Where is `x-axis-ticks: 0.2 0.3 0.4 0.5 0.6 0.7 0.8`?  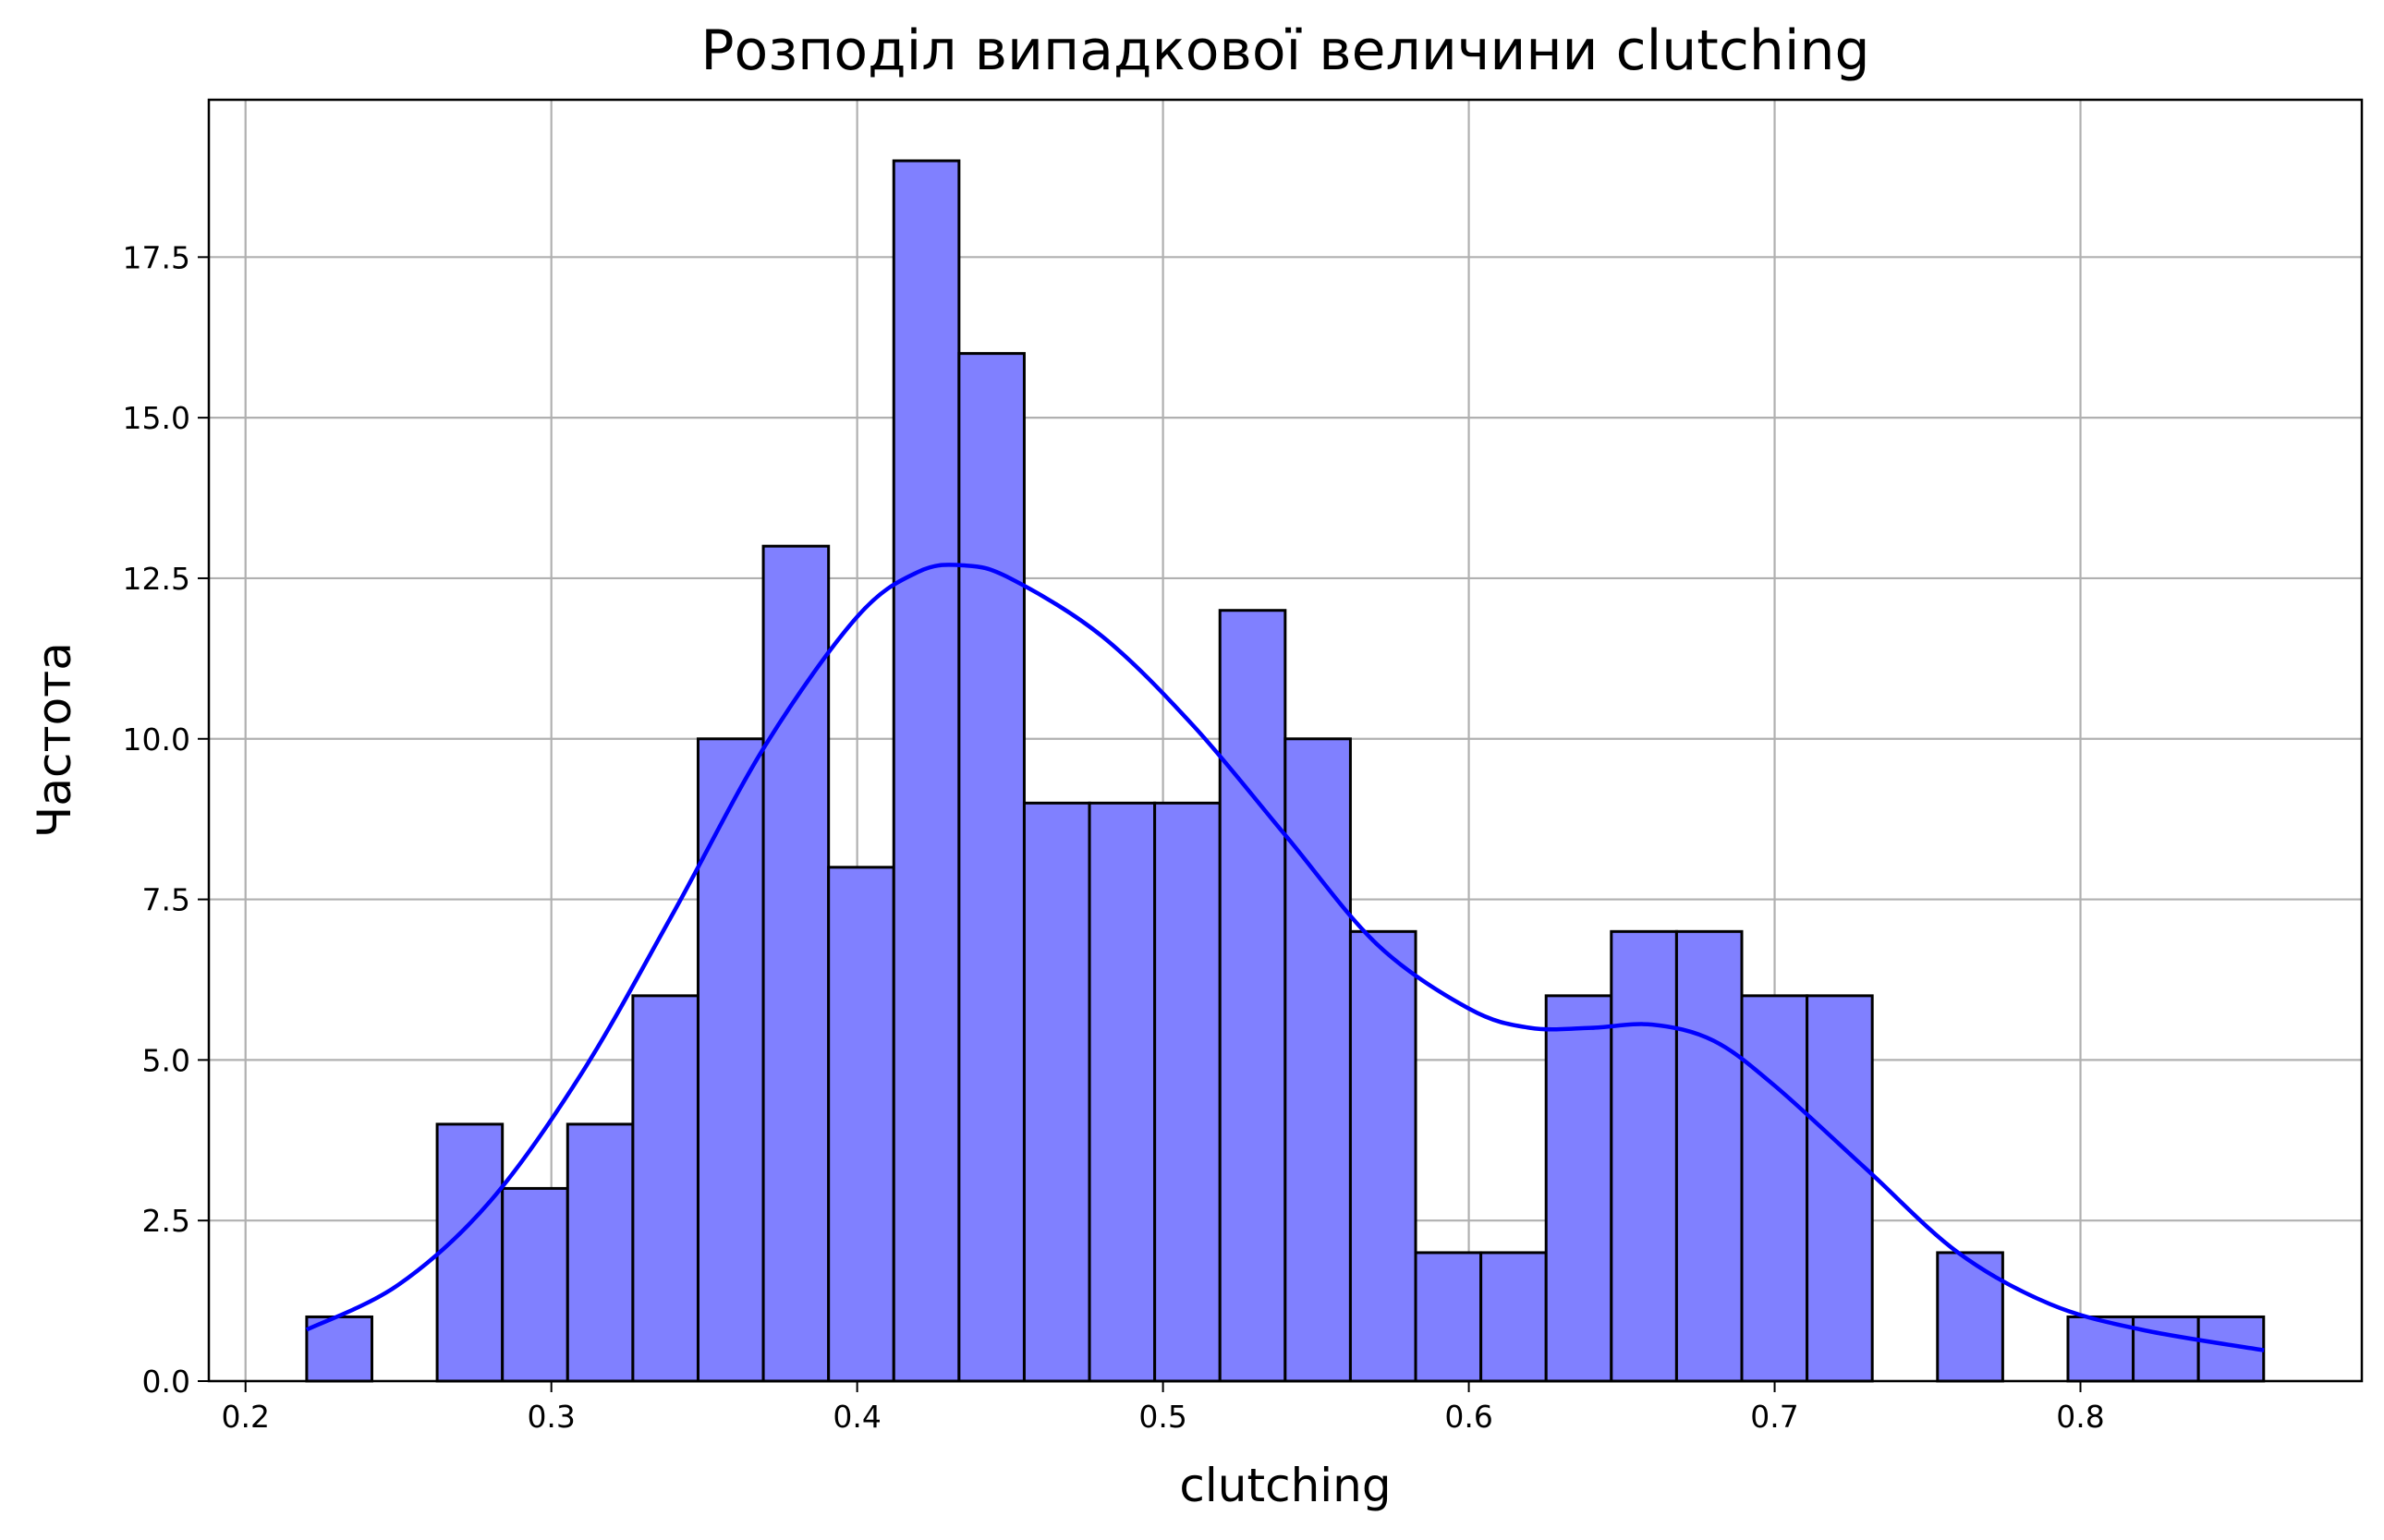
x-axis-ticks: 0.2 0.3 0.4 0.5 0.6 0.7 0.8 is located at coordinates (1163, 1408).